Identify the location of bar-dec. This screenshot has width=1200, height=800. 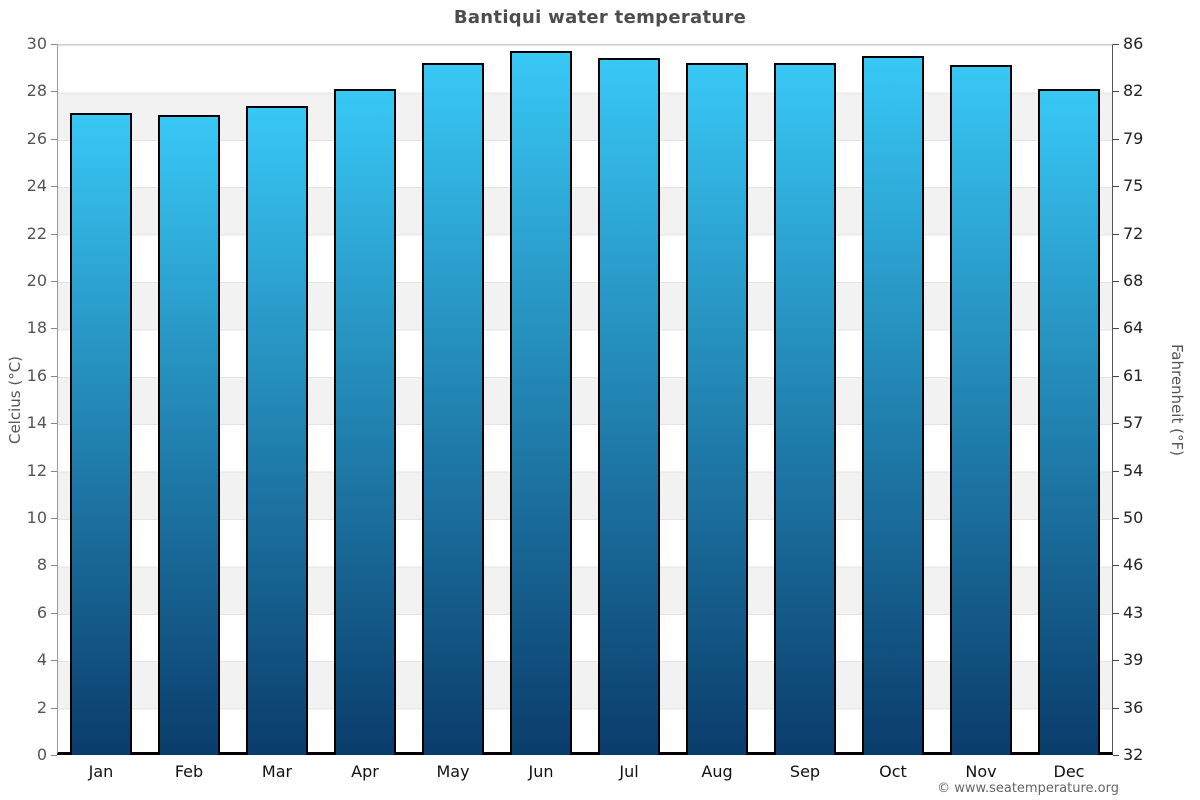
(1069, 422).